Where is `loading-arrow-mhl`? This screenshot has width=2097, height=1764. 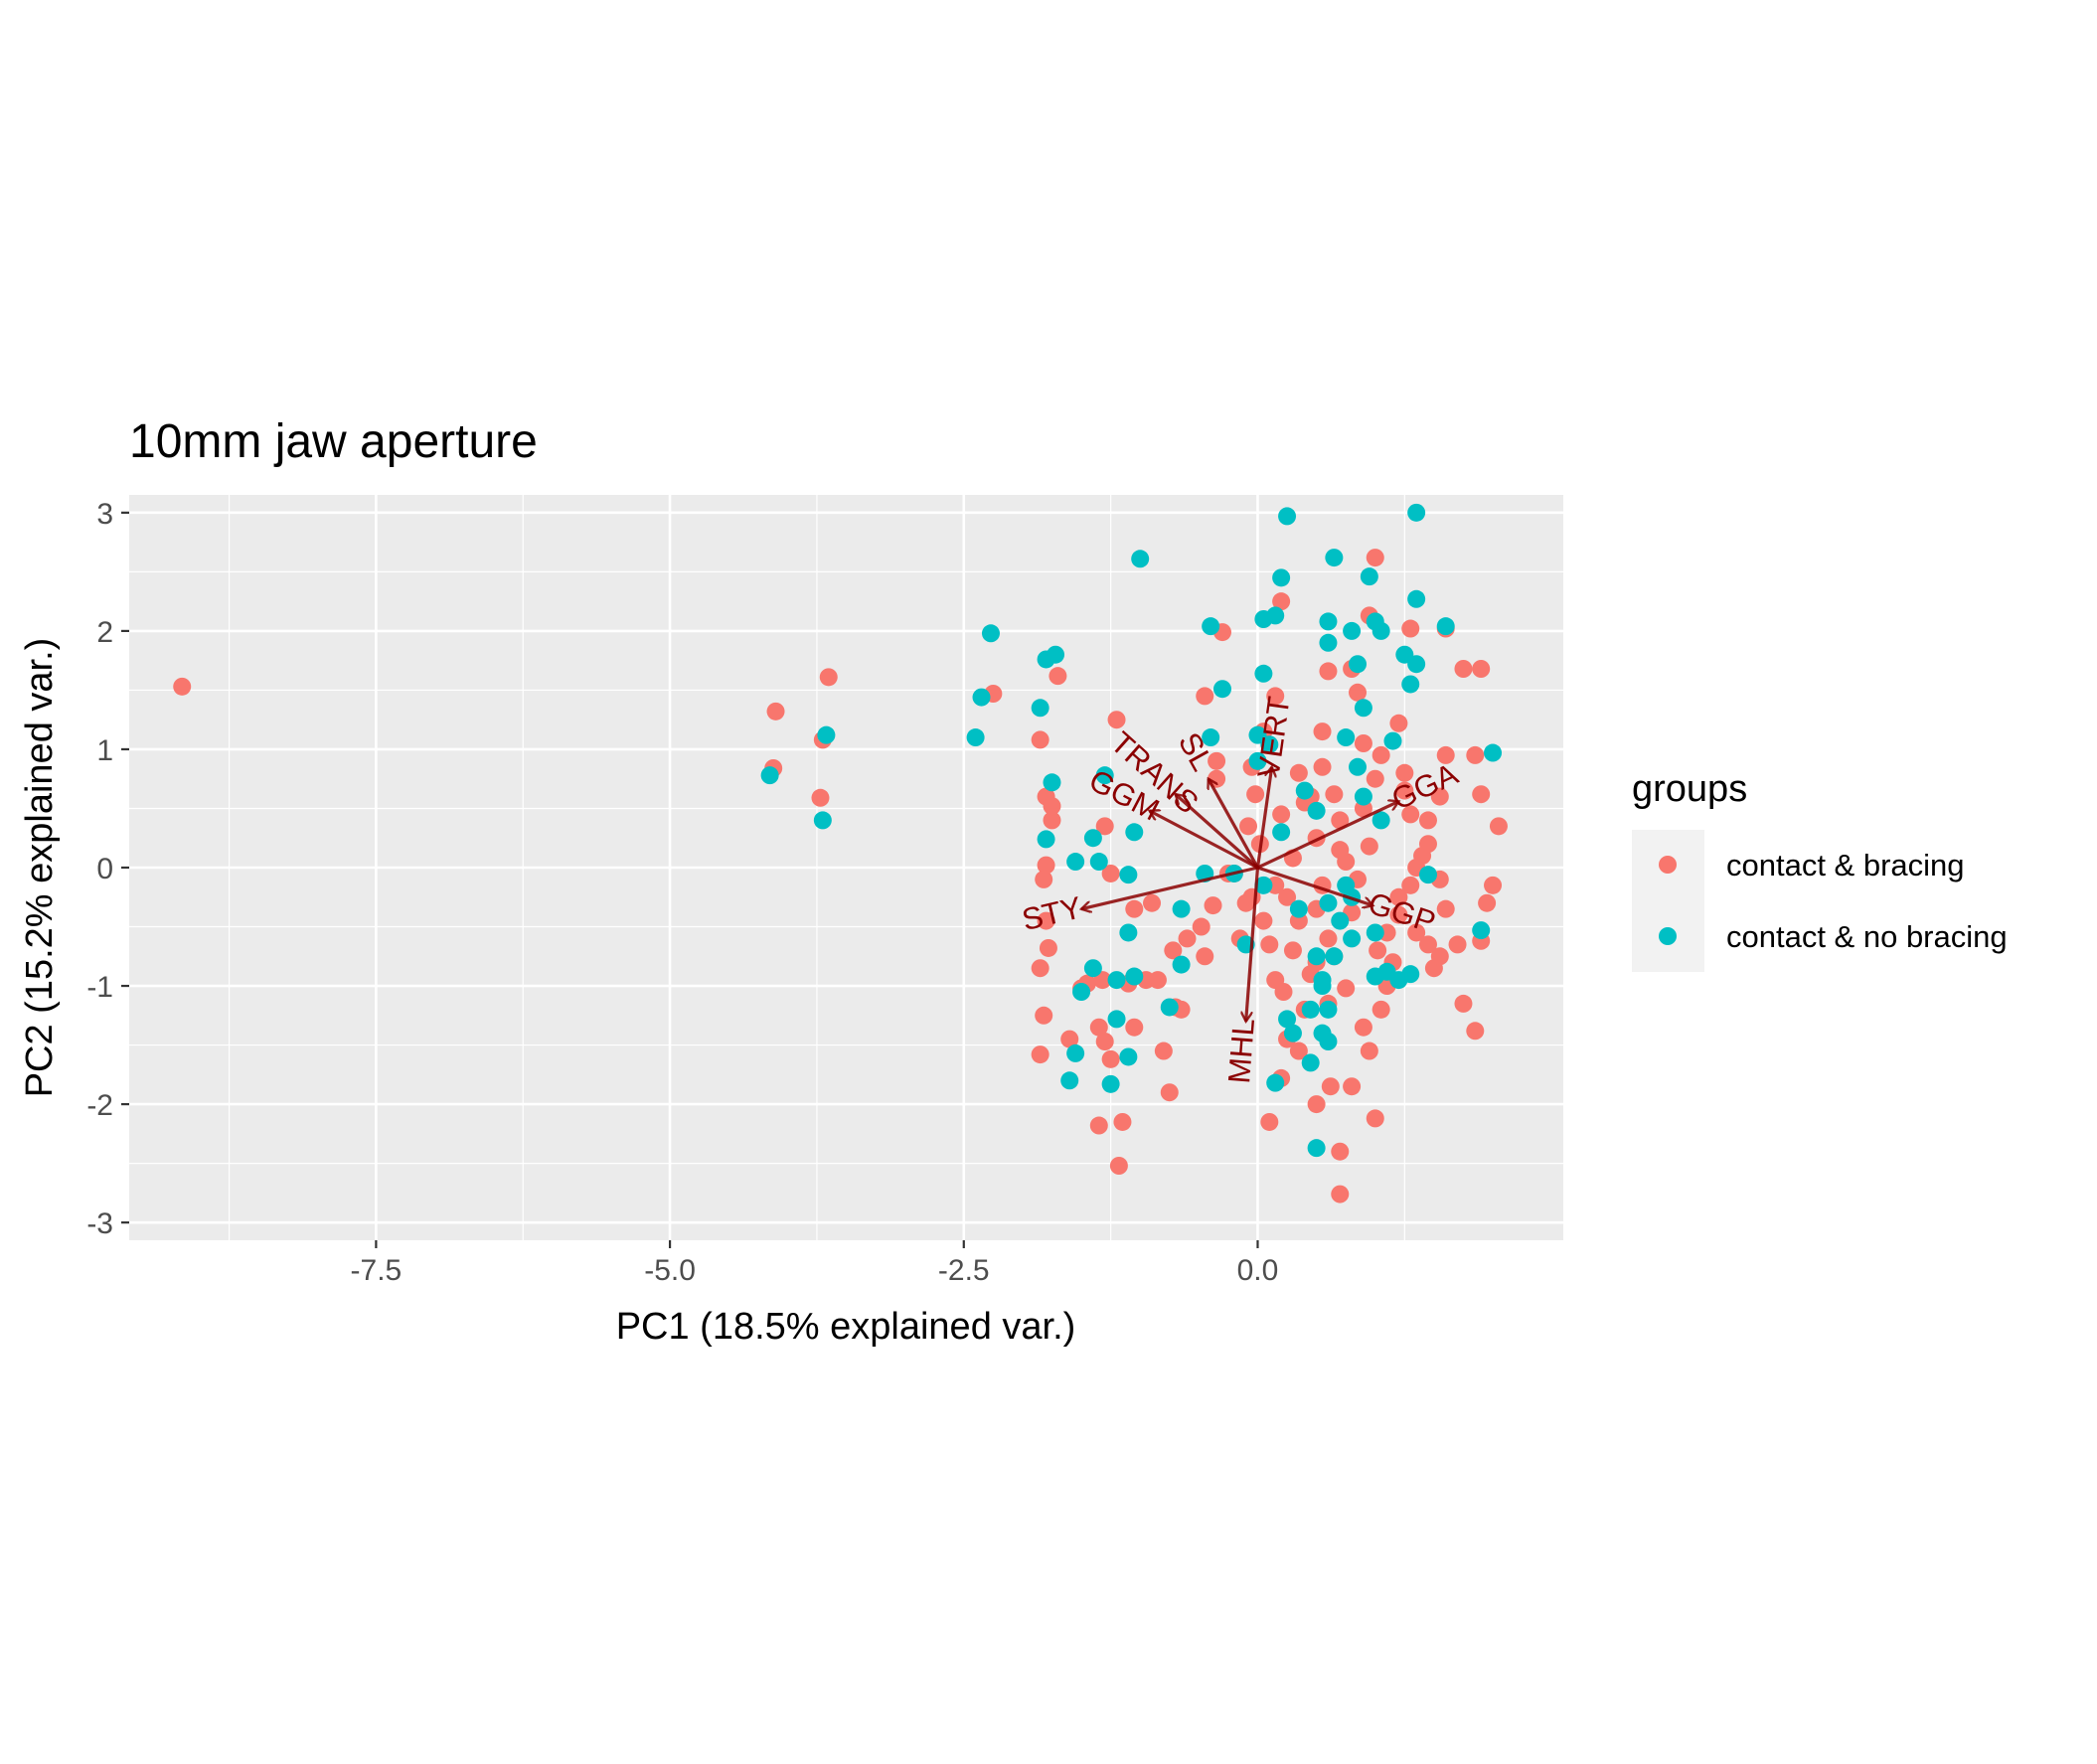 loading-arrow-mhl is located at coordinates (1253, 944).